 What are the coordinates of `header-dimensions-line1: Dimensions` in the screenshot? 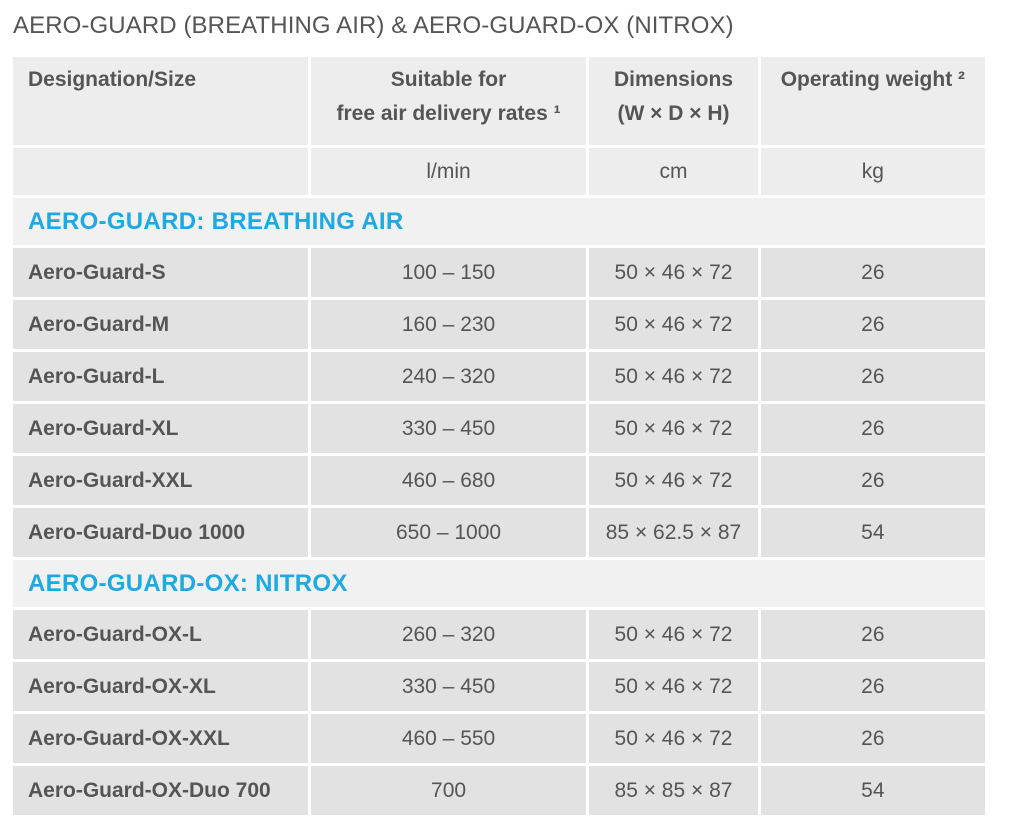 It's located at (673, 79).